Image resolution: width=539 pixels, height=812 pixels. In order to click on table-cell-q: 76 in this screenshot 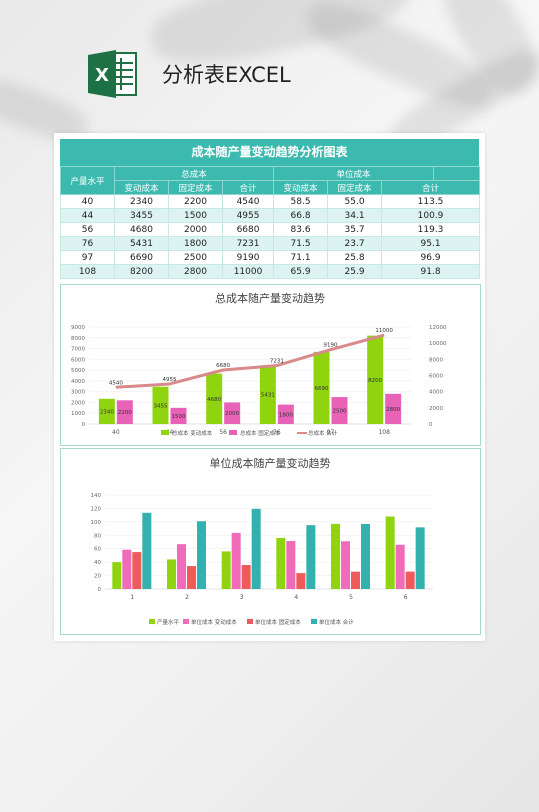, I will do `click(87, 243)`.